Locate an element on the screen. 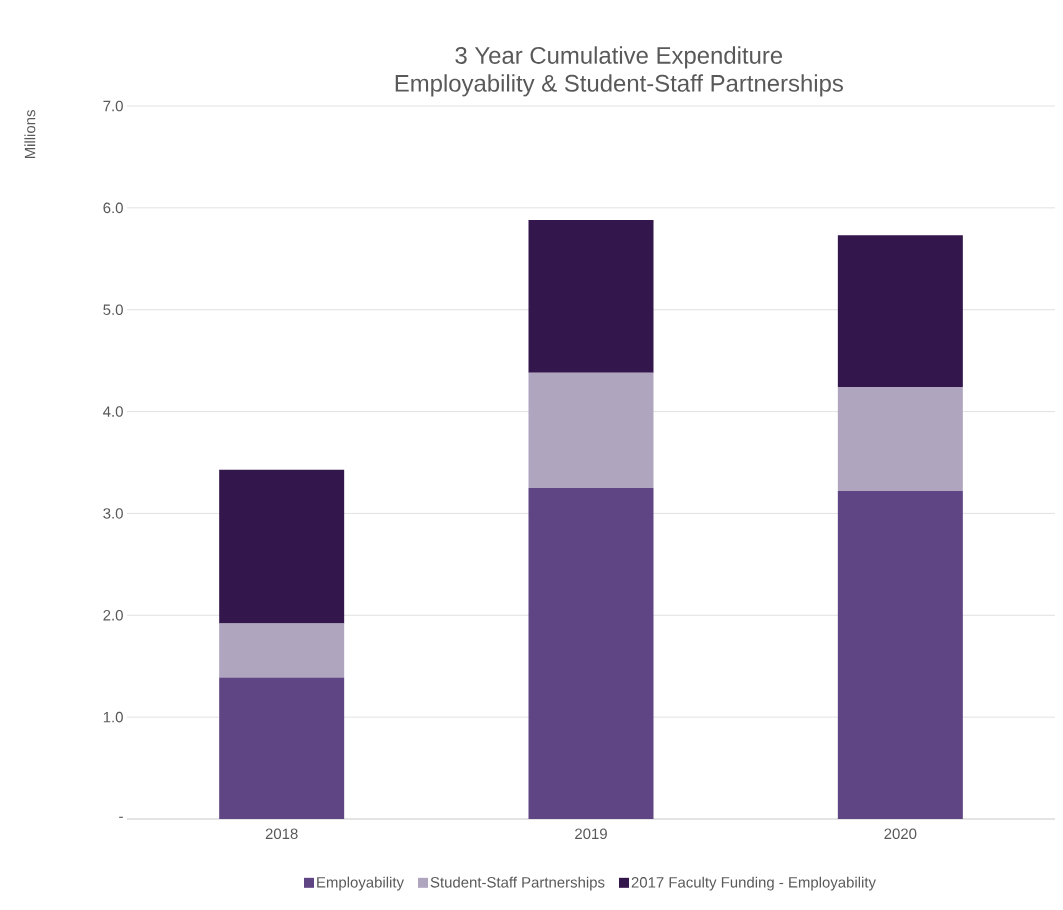 The width and height of the screenshot is (1063, 910). legend-label: 2017 Faculty Funding - Employability is located at coordinates (753, 883).